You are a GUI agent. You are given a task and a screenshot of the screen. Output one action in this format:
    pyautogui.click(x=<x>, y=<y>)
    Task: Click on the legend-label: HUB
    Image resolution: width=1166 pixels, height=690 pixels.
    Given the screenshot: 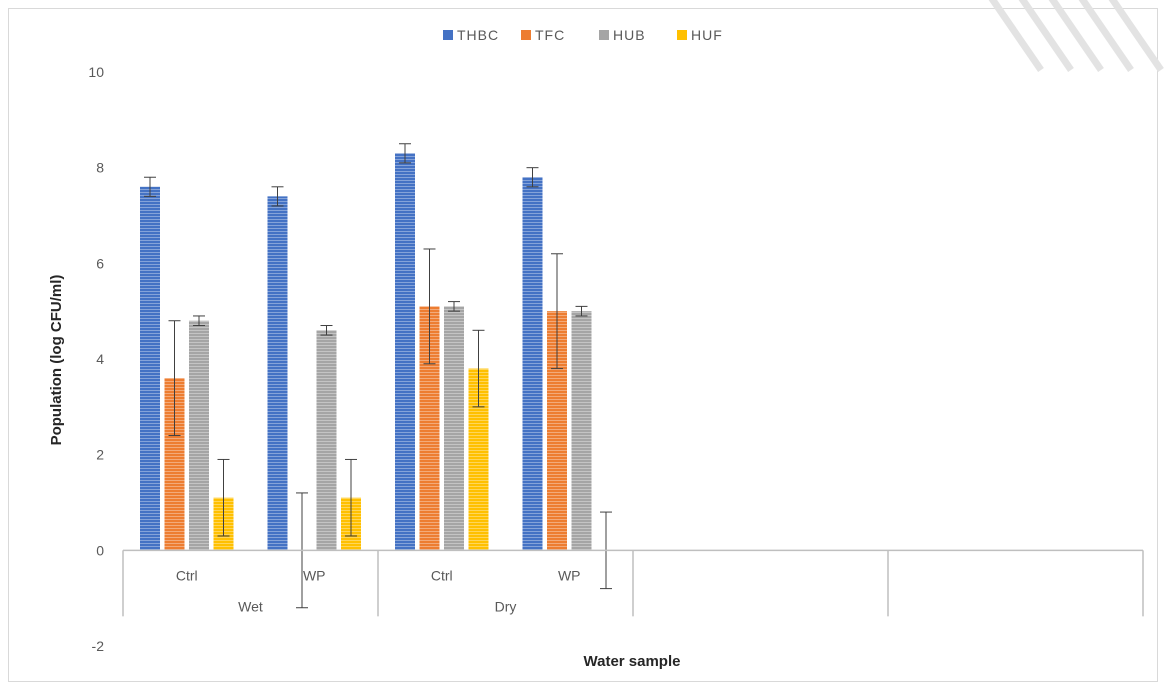 What is the action you would take?
    pyautogui.click(x=629, y=35)
    